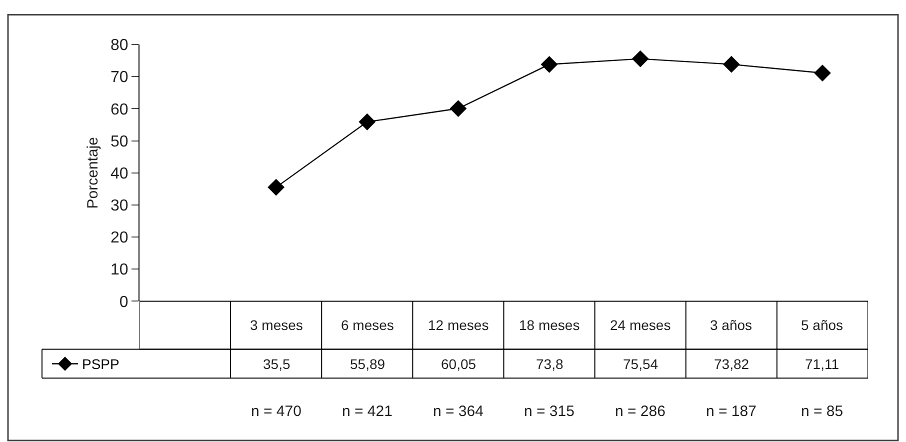 The height and width of the screenshot is (442, 906). I want to click on text: n = 421, so click(367, 411).